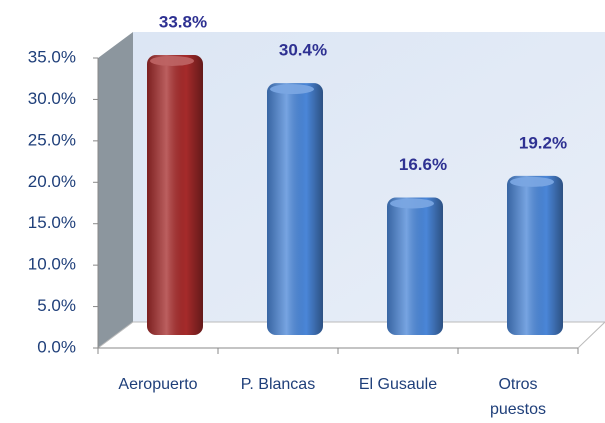  What do you see at coordinates (398, 384) in the screenshot?
I see `x-tick-label: El Gusaule` at bounding box center [398, 384].